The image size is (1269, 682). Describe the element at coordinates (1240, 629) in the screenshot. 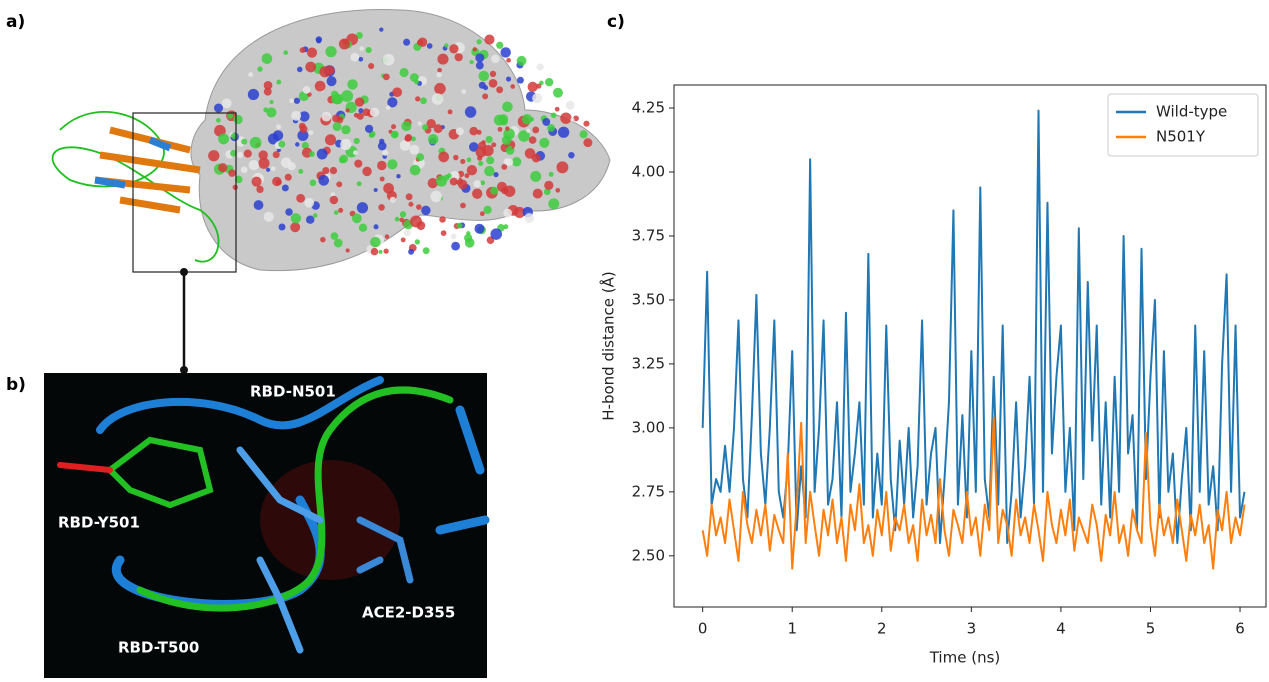

I see `x-tick-label: 6` at that location.